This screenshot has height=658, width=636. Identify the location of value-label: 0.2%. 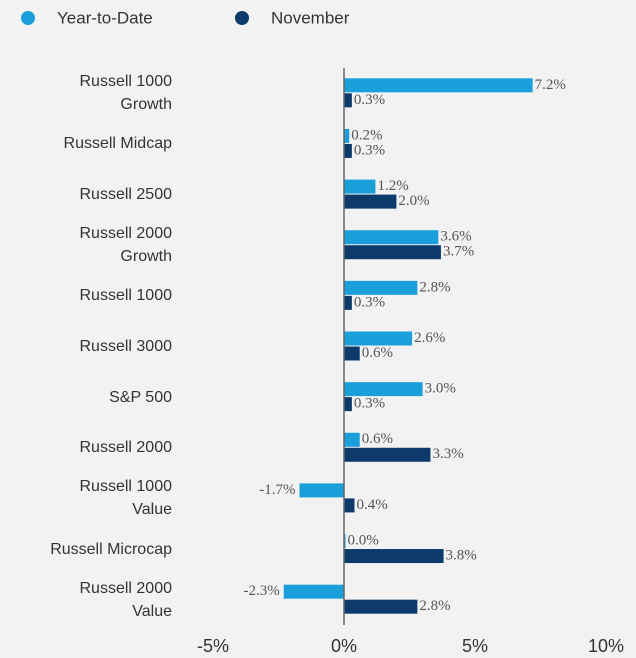
(366, 135).